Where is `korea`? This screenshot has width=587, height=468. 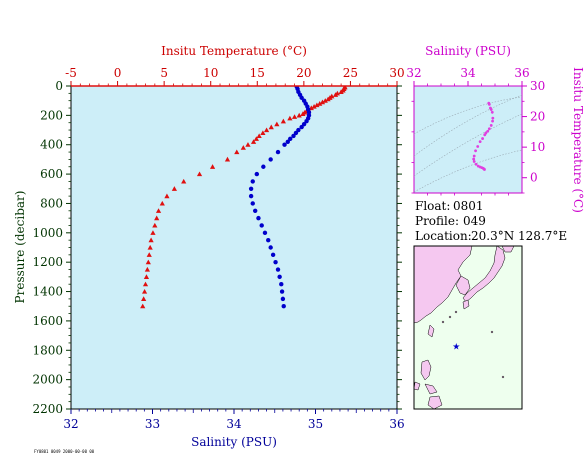 korea is located at coordinates (463, 285).